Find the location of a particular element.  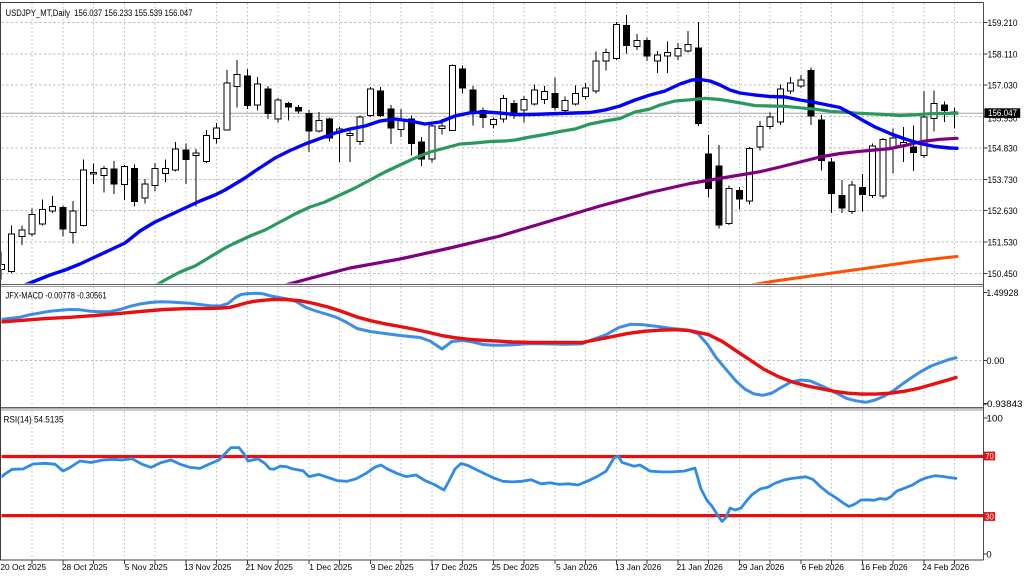

svg-text: 21 Nov 2025 is located at coordinates (269, 567).